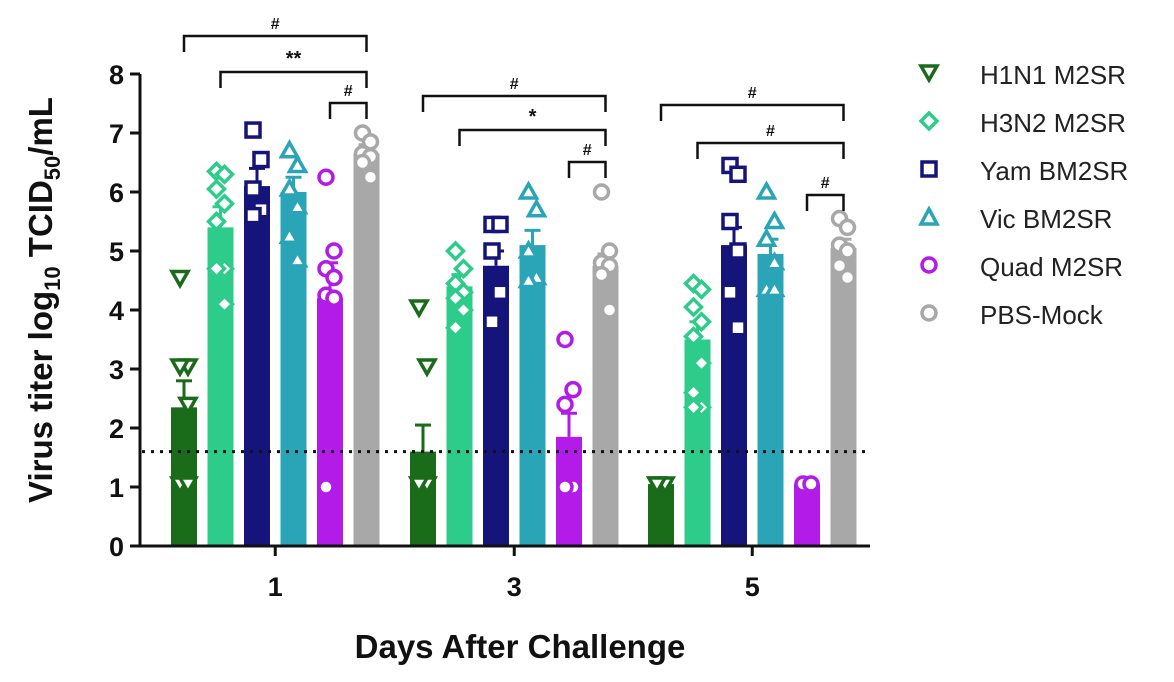 The image size is (1174, 682). What do you see at coordinates (116, 134) in the screenshot?
I see `y-tick-label: 7` at bounding box center [116, 134].